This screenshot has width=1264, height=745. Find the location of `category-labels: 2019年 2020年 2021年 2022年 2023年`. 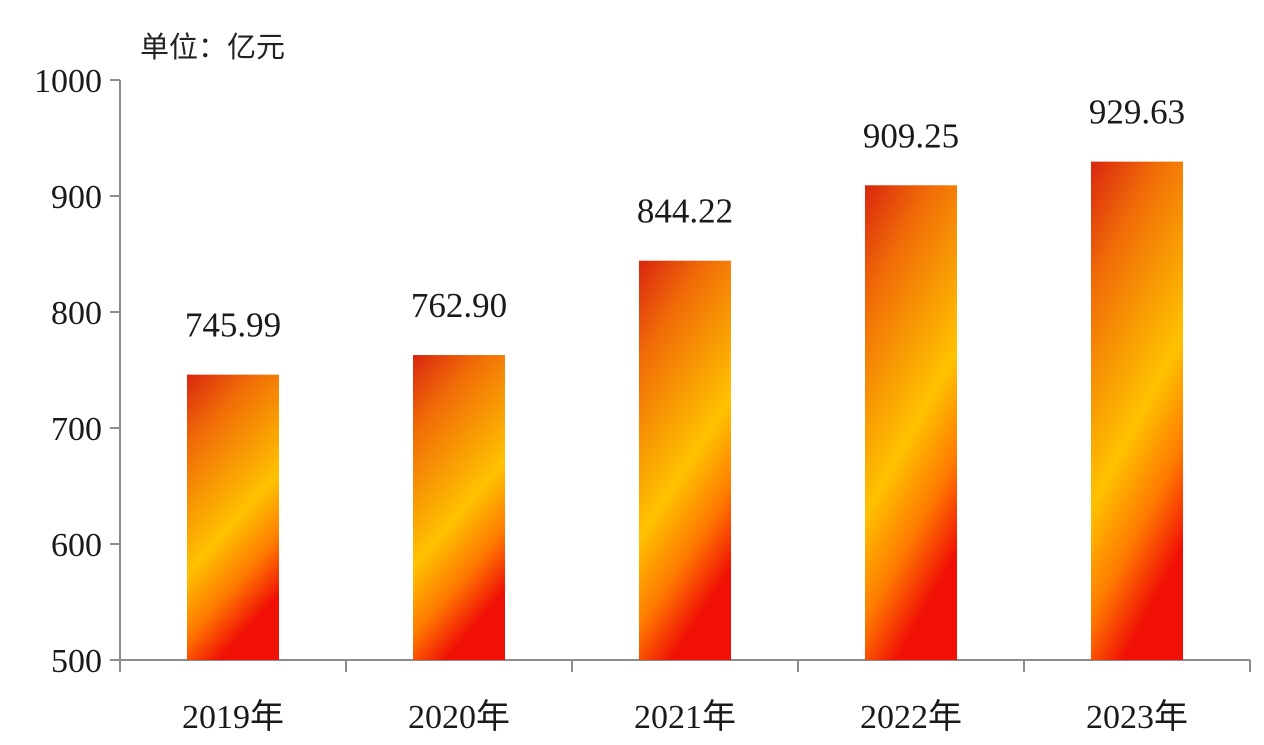

category-labels: 2019年 2020年 2021年 2022年 2023年 is located at coordinates (685, 717).